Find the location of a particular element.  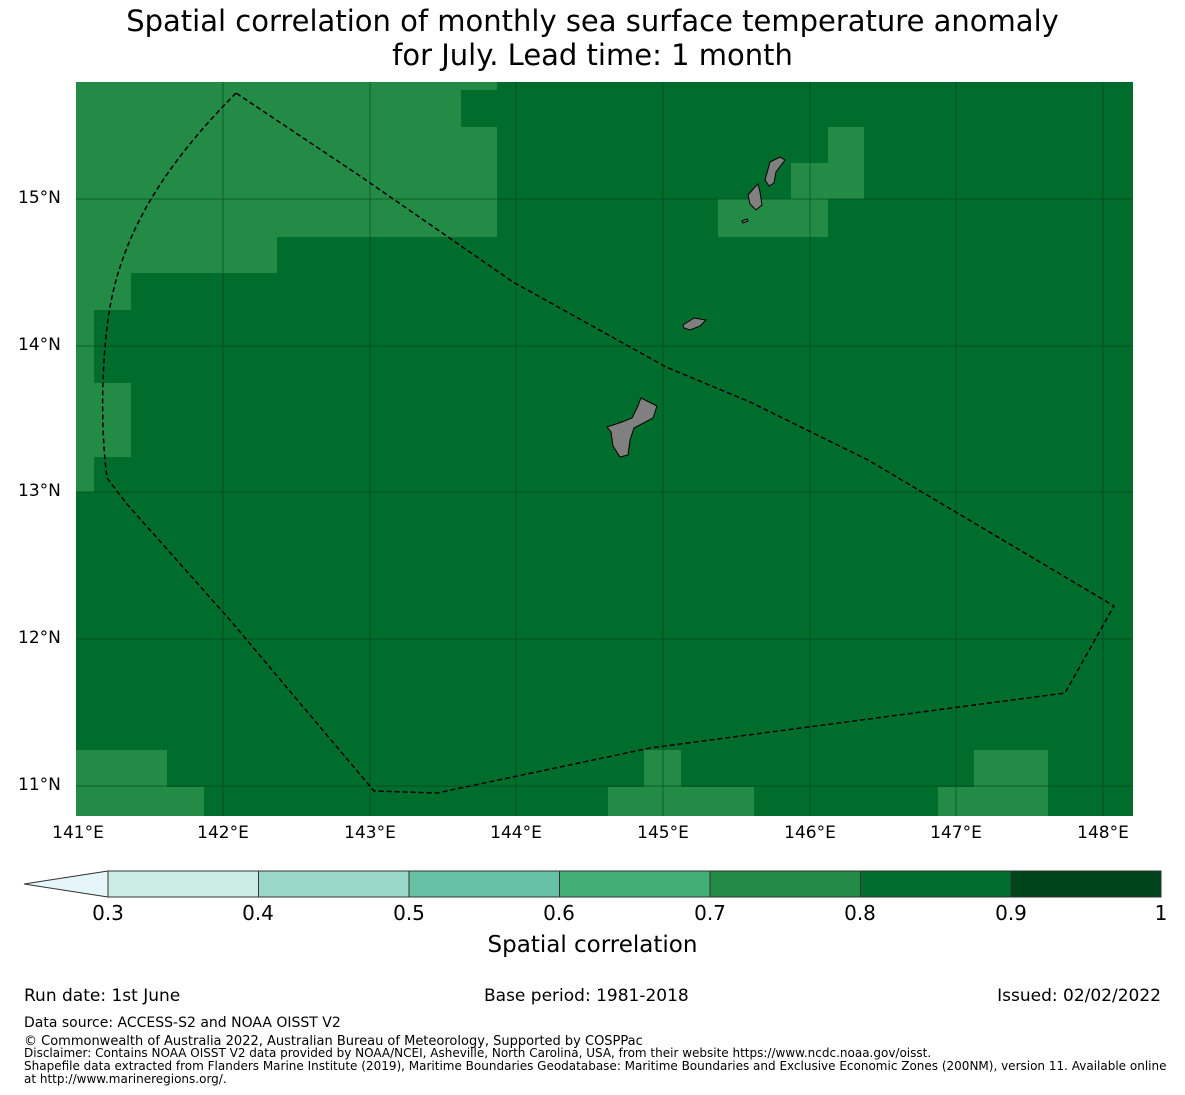

shapefile-credit-2: at http://www.marineregions.org/. is located at coordinates (125, 1079).